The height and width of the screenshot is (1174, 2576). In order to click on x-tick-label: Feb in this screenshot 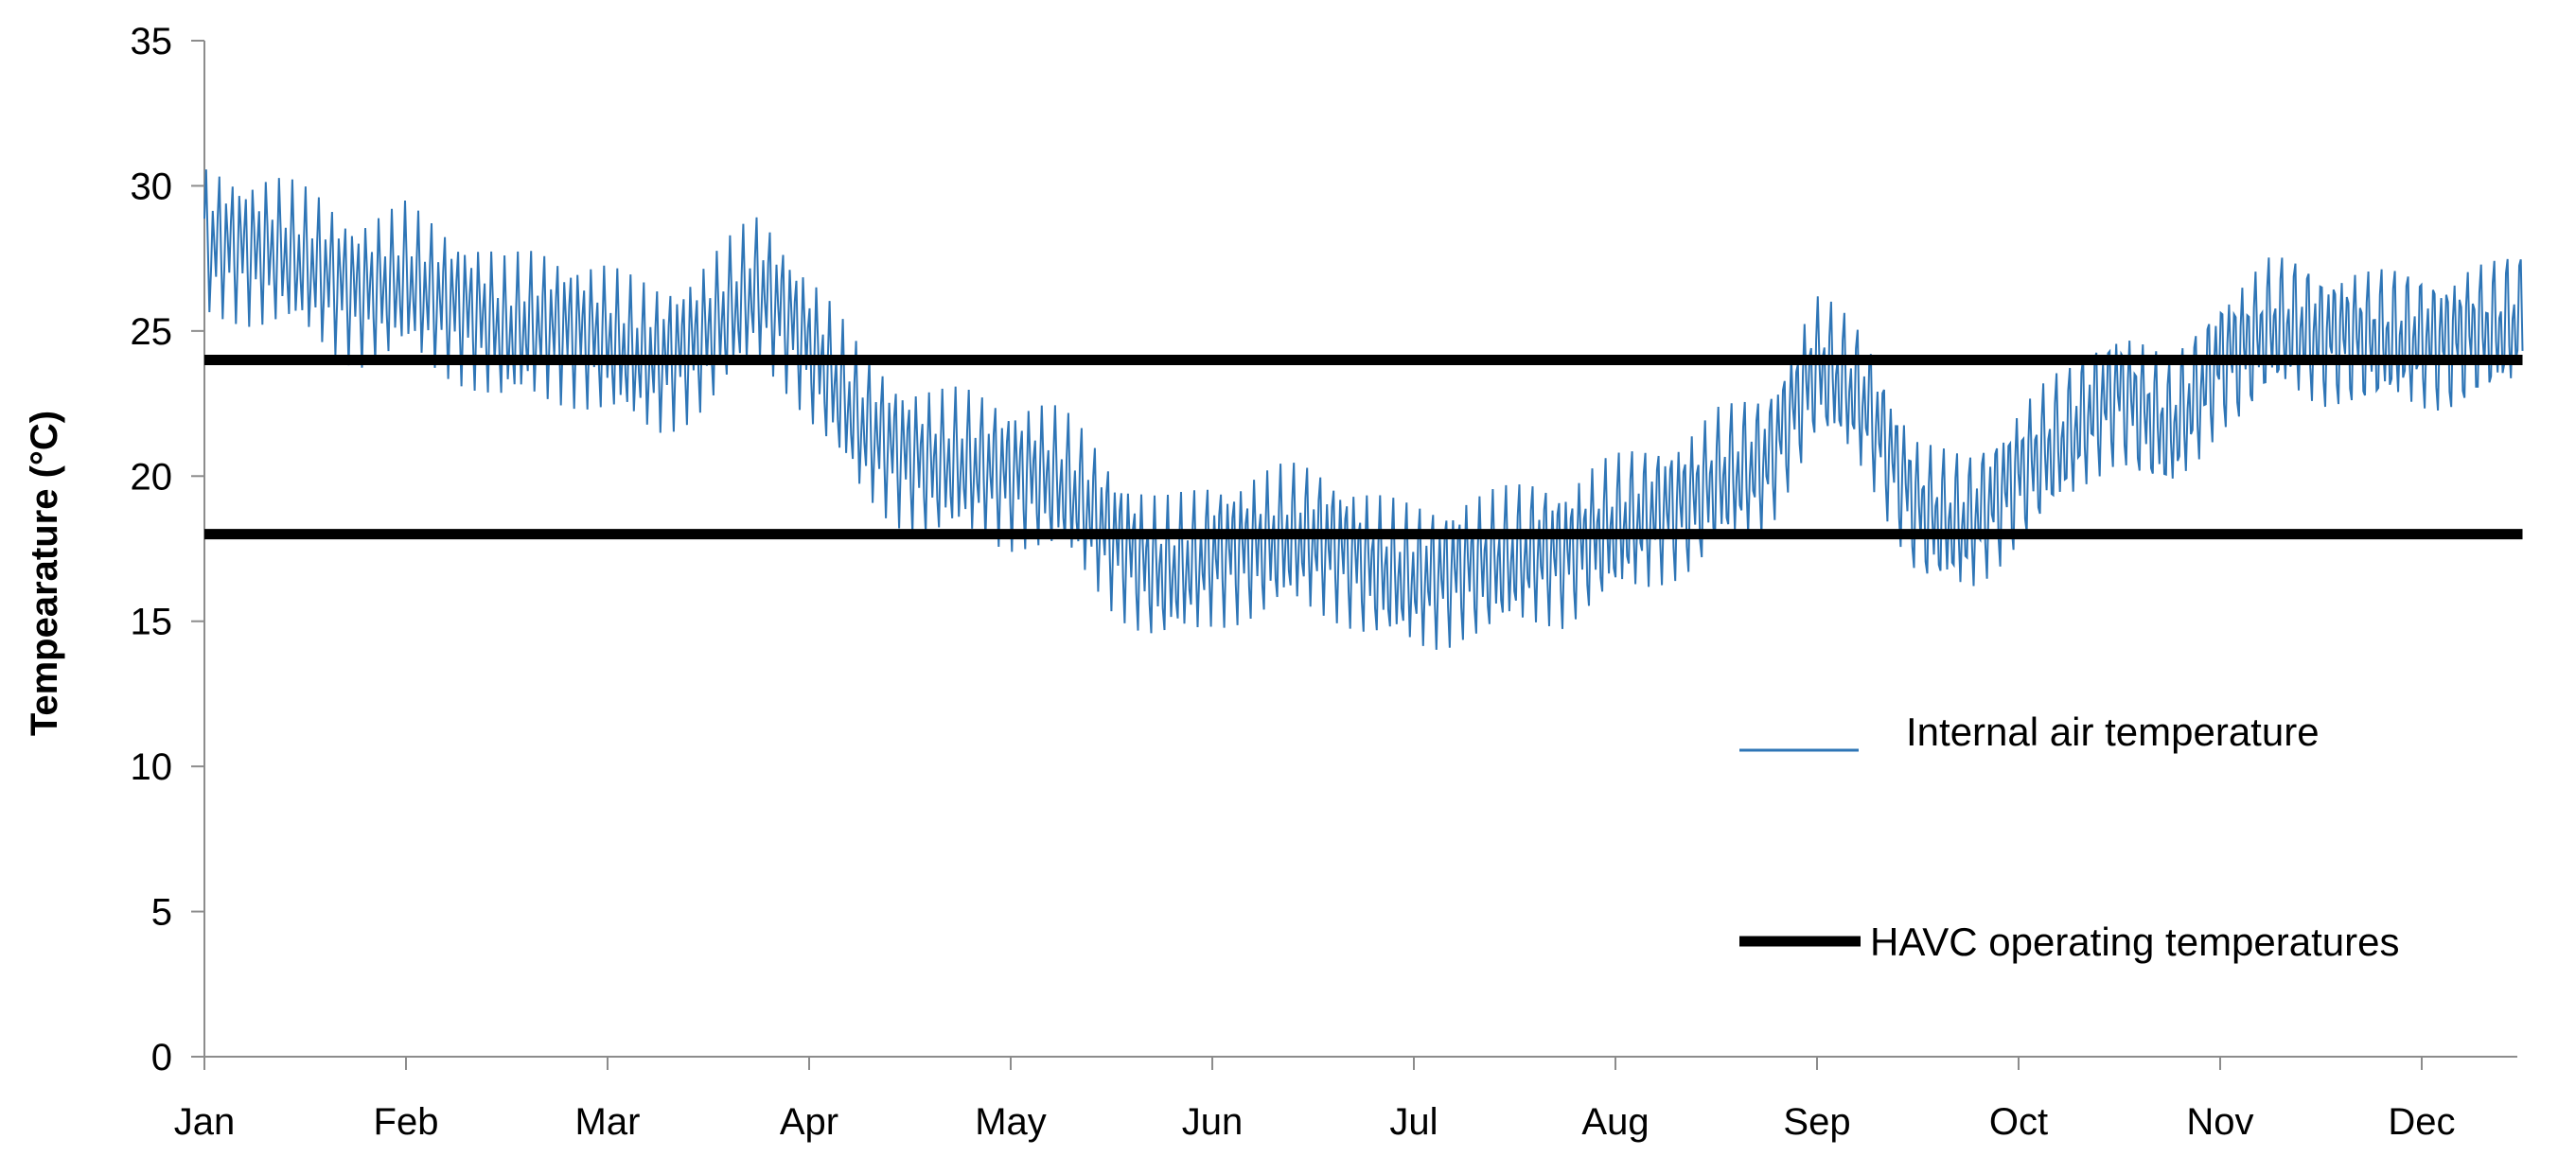, I will do `click(406, 1122)`.